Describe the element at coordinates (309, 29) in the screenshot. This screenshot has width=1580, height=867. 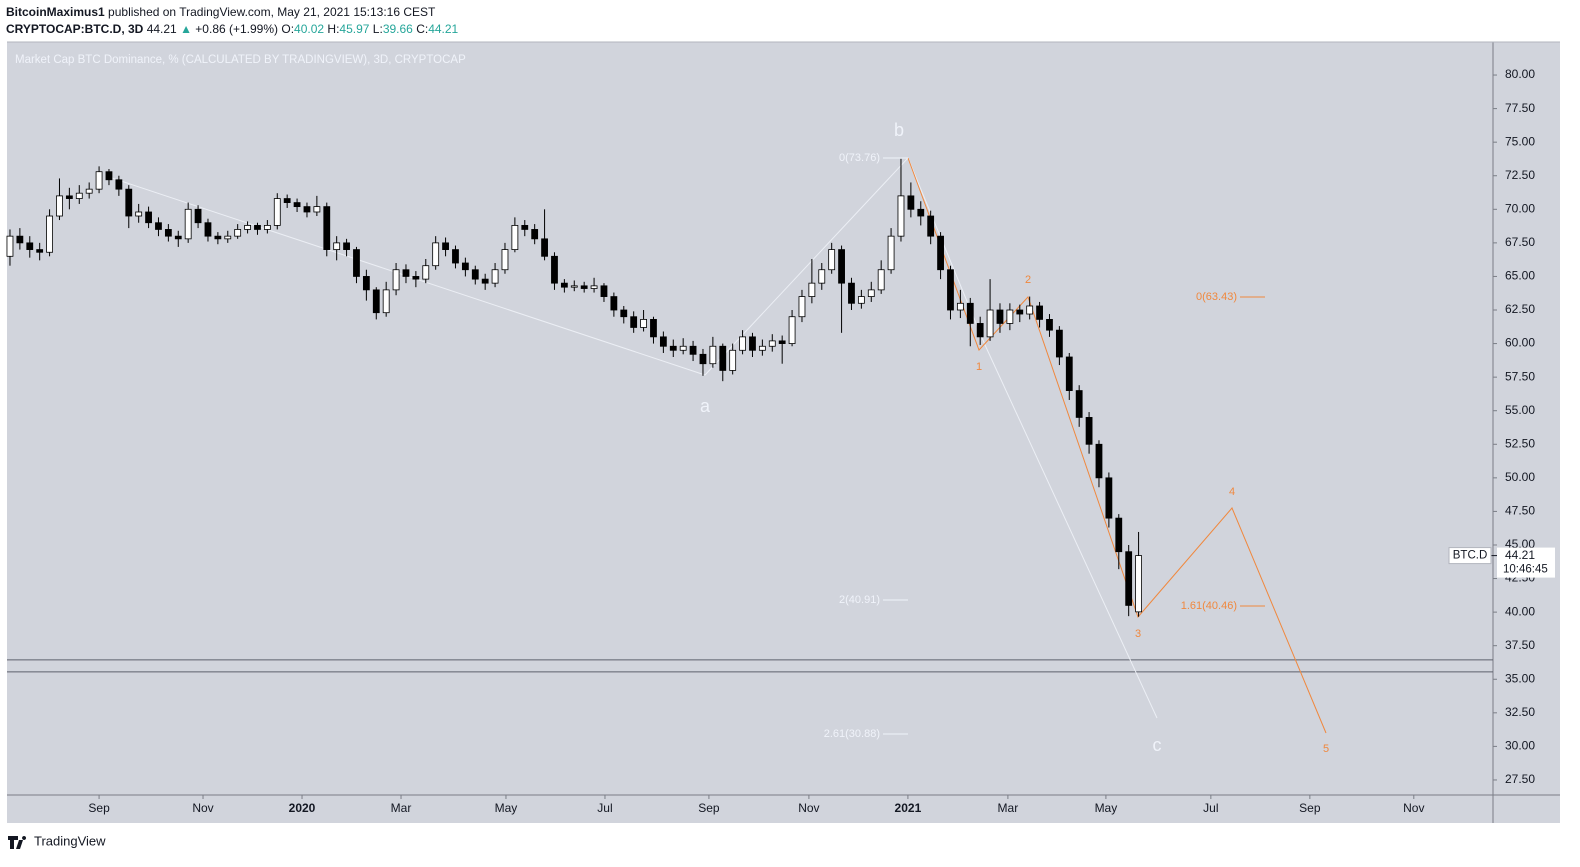
I see `ohlc-value: 40.02` at that location.